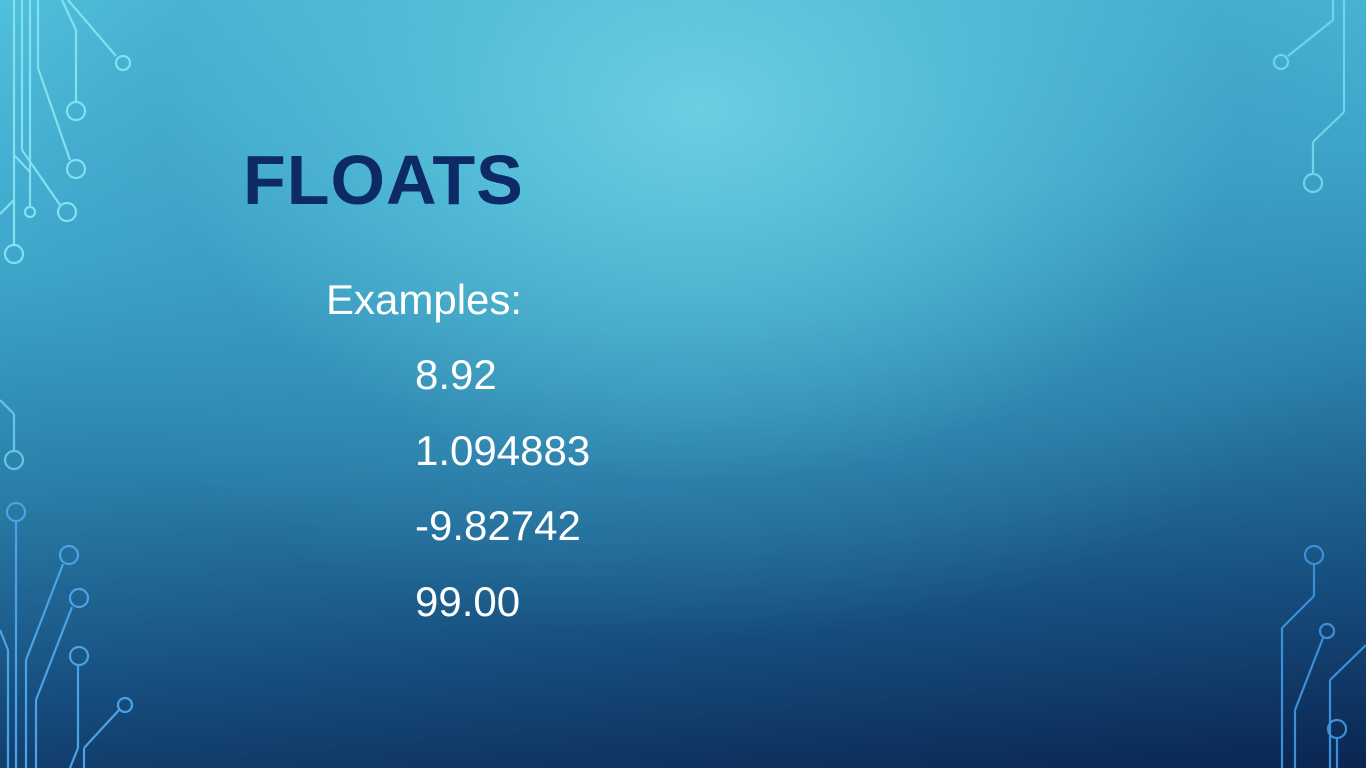  I want to click on example-value: -9.82742, so click(498, 525).